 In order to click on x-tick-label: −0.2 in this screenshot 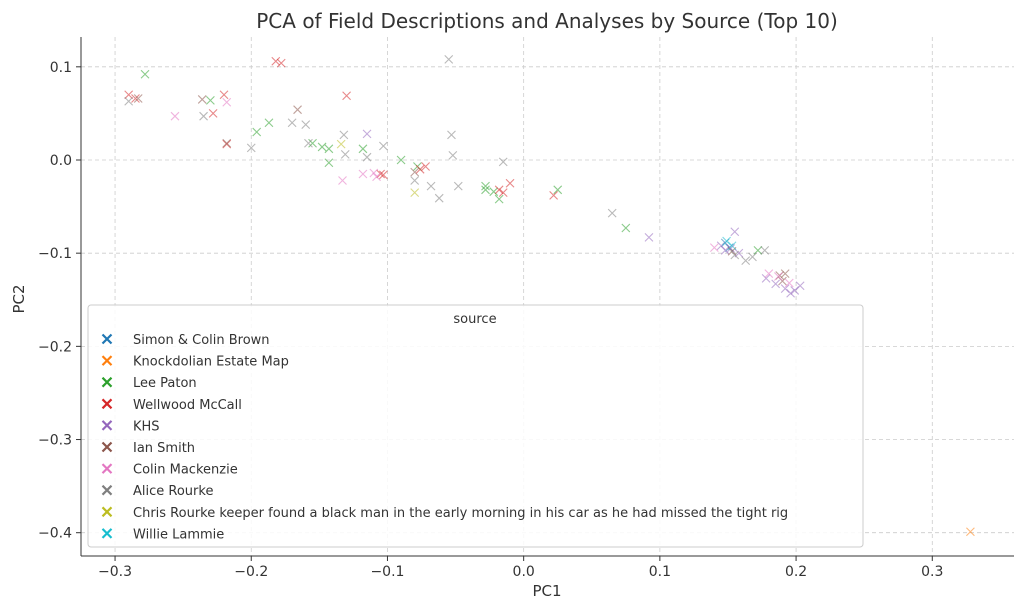, I will do `click(251, 572)`.